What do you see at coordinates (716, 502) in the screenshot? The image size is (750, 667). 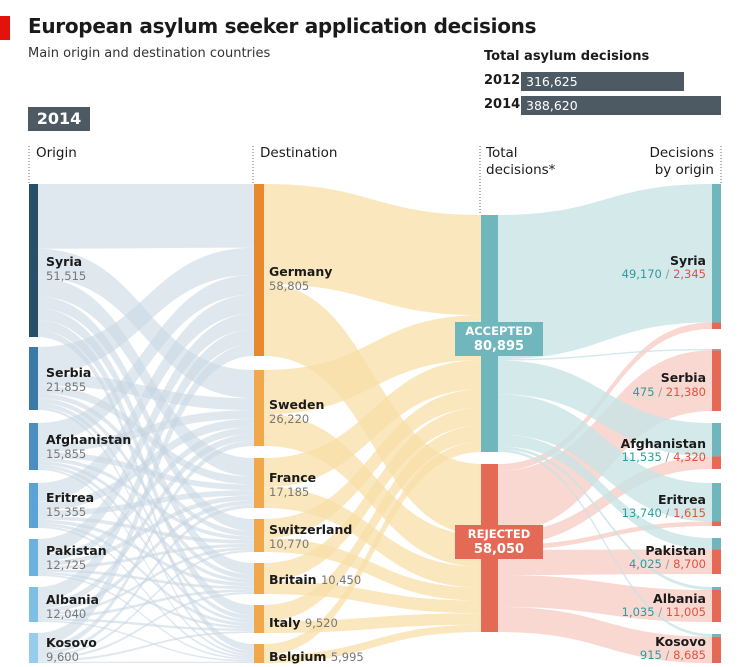 I see `decision-accepted-bar-eritrea` at bounding box center [716, 502].